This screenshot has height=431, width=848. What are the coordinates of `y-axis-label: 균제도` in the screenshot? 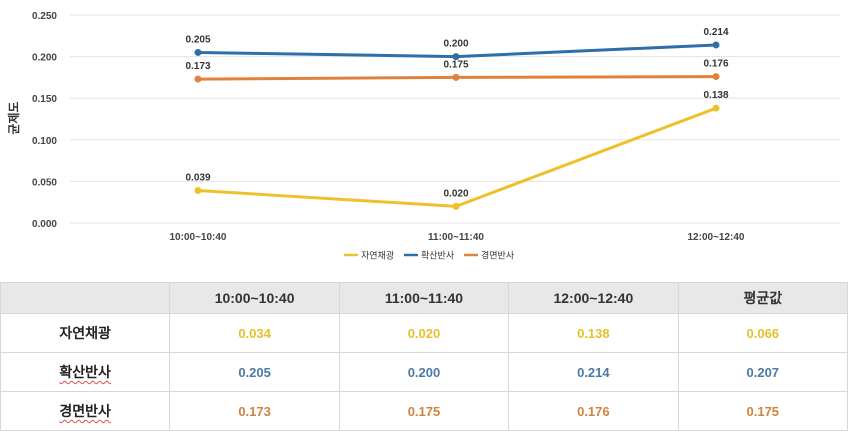 It's located at (14, 117).